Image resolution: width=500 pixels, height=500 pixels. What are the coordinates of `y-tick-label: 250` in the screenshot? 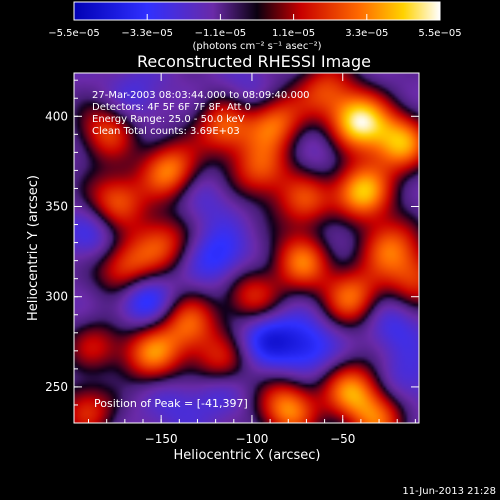 It's located at (56, 387).